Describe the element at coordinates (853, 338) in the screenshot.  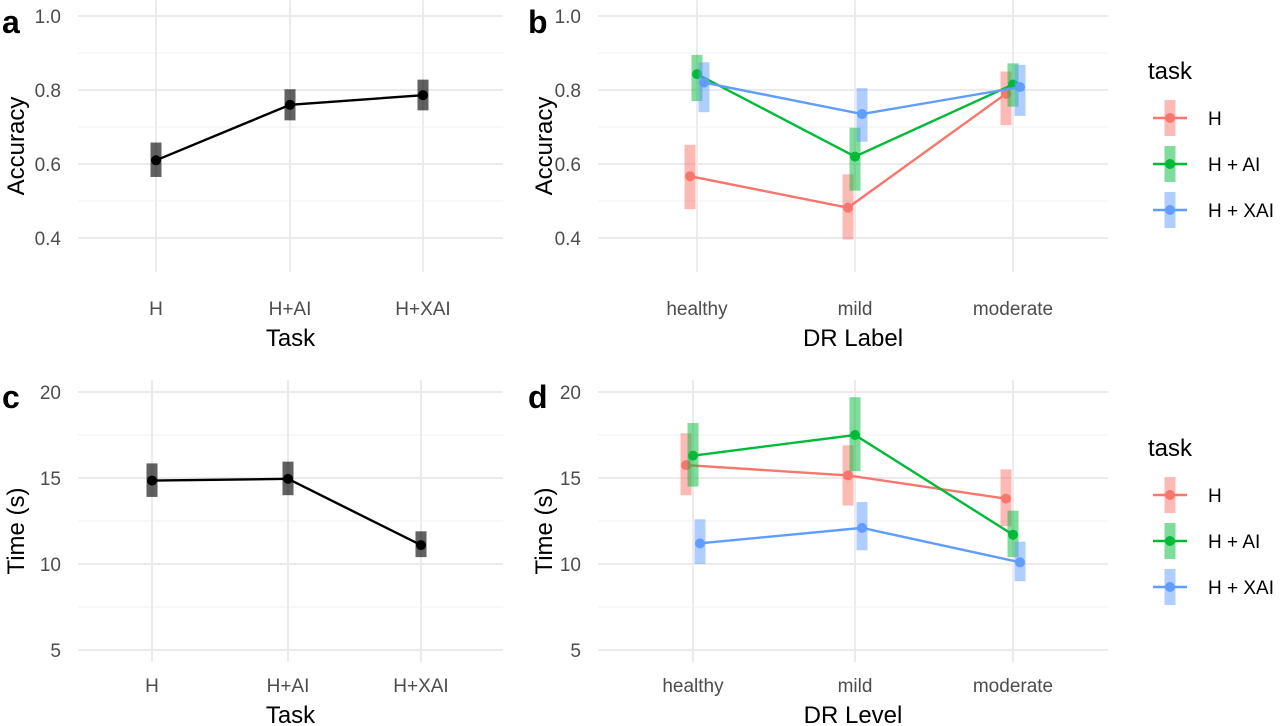
I see `x-axis-title: DR Label` at that location.